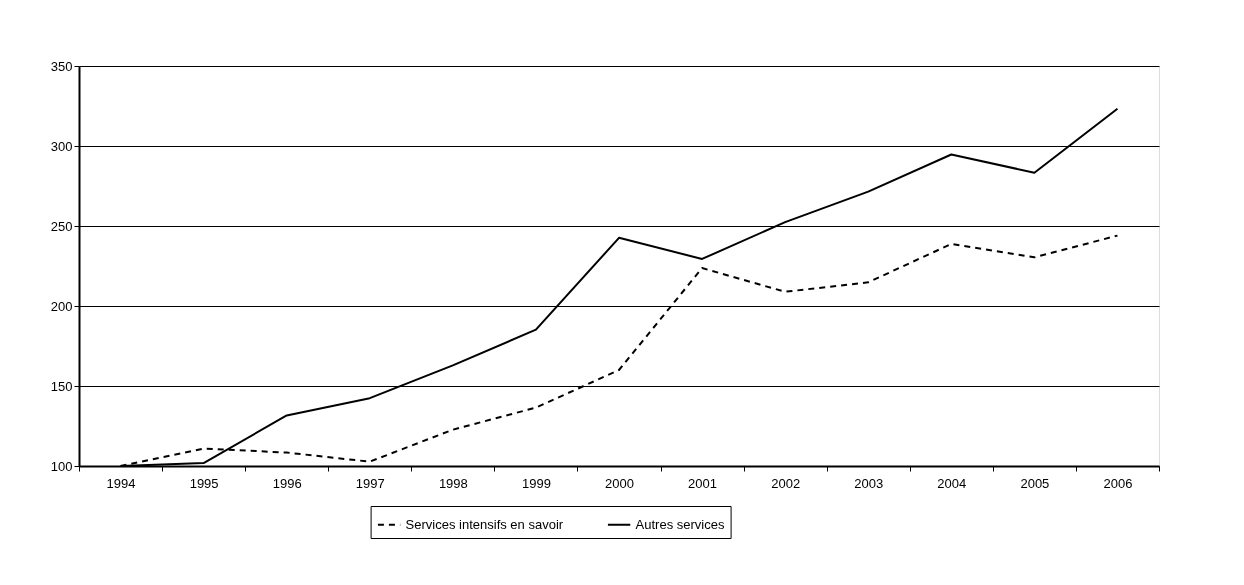 The width and height of the screenshot is (1244, 585). What do you see at coordinates (1035, 483) in the screenshot?
I see `x-tick-label: 2005` at bounding box center [1035, 483].